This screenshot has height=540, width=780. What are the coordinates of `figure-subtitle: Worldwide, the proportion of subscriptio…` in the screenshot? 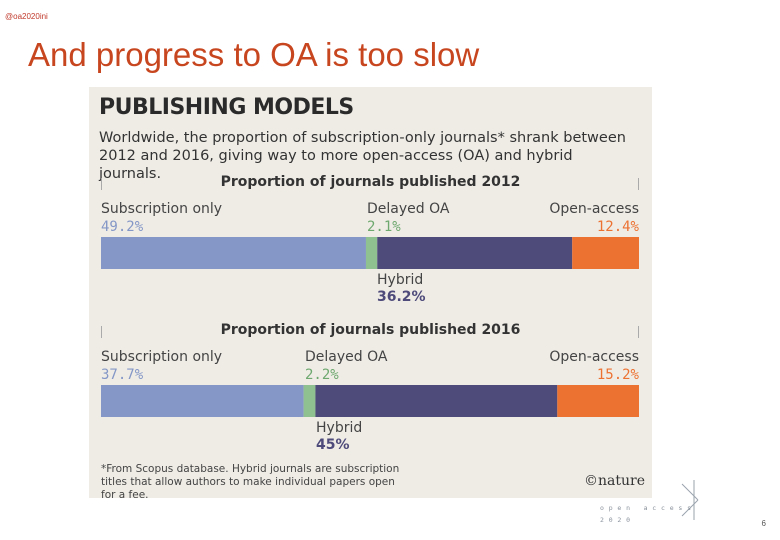 It's located at (362, 156).